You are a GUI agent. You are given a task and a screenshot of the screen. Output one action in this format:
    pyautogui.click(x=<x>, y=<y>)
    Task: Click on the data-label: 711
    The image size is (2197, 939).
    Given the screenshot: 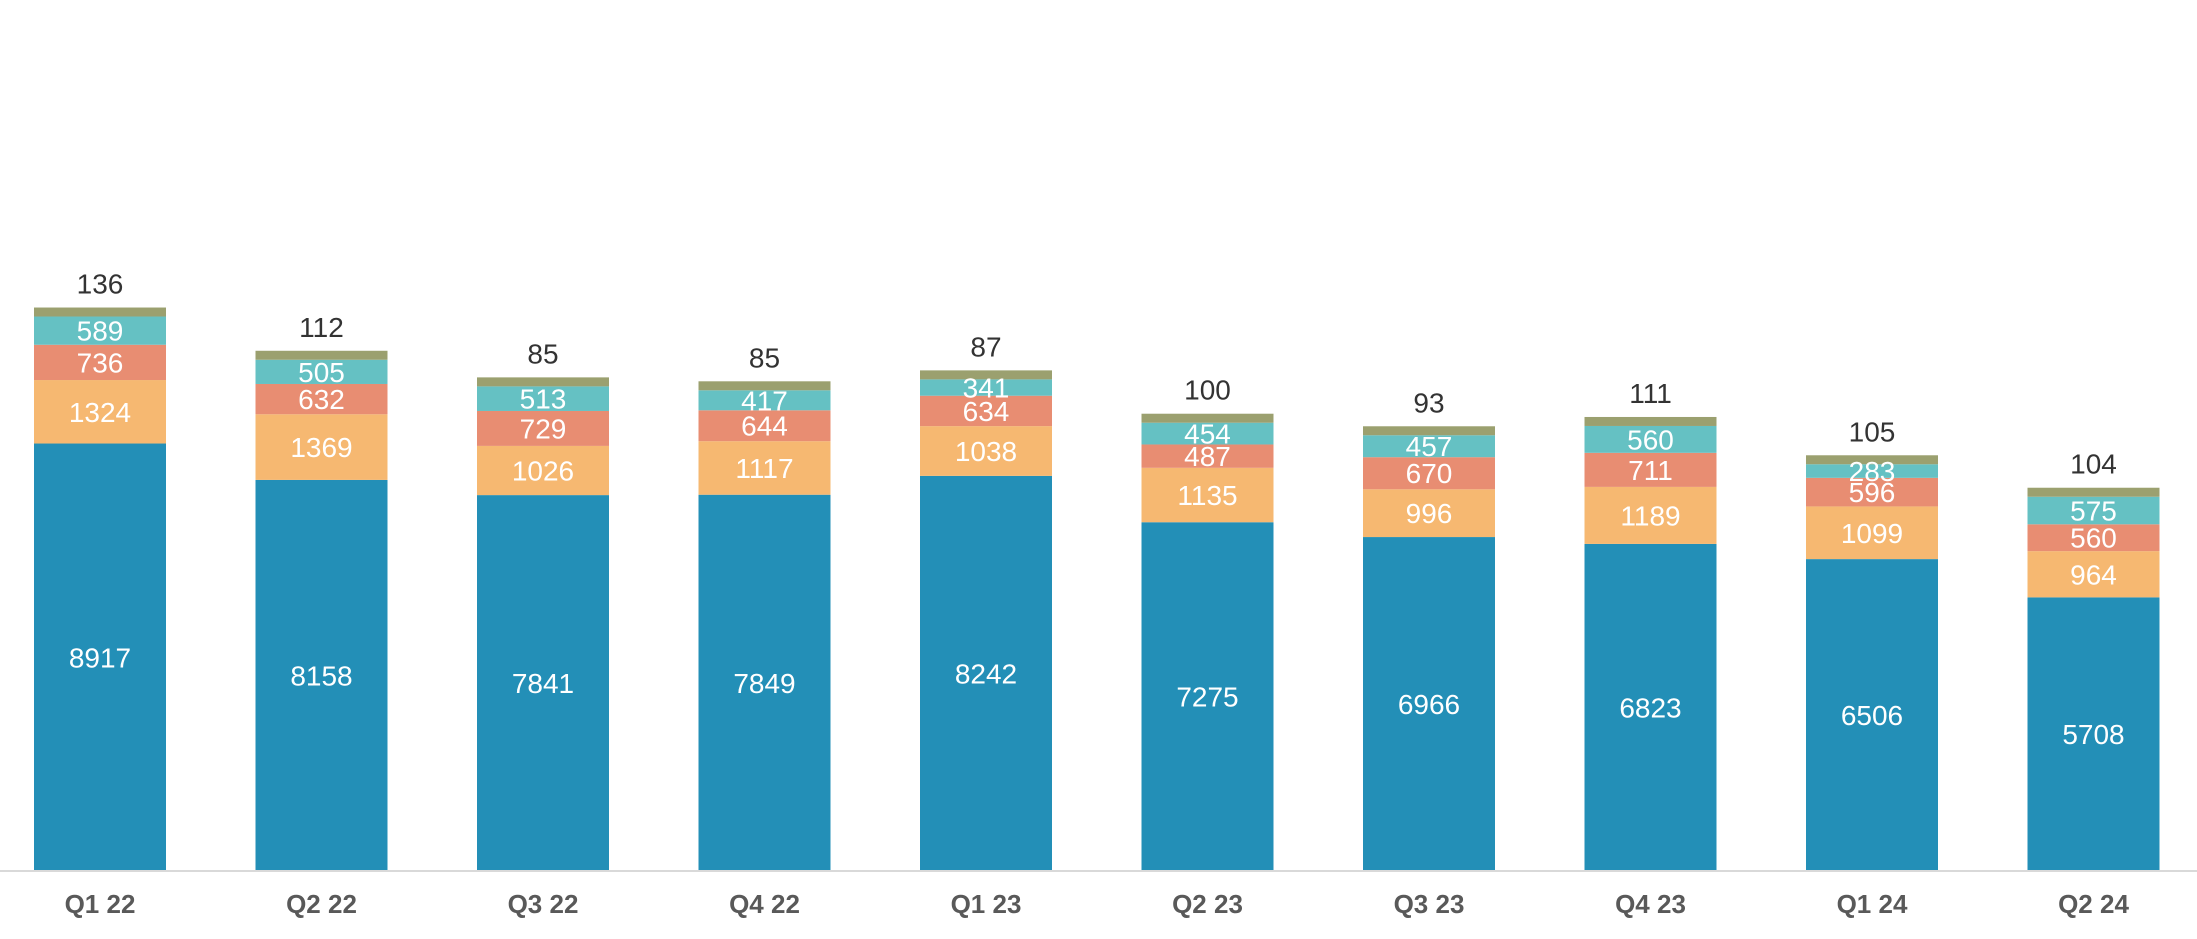 What is the action you would take?
    pyautogui.click(x=1650, y=470)
    